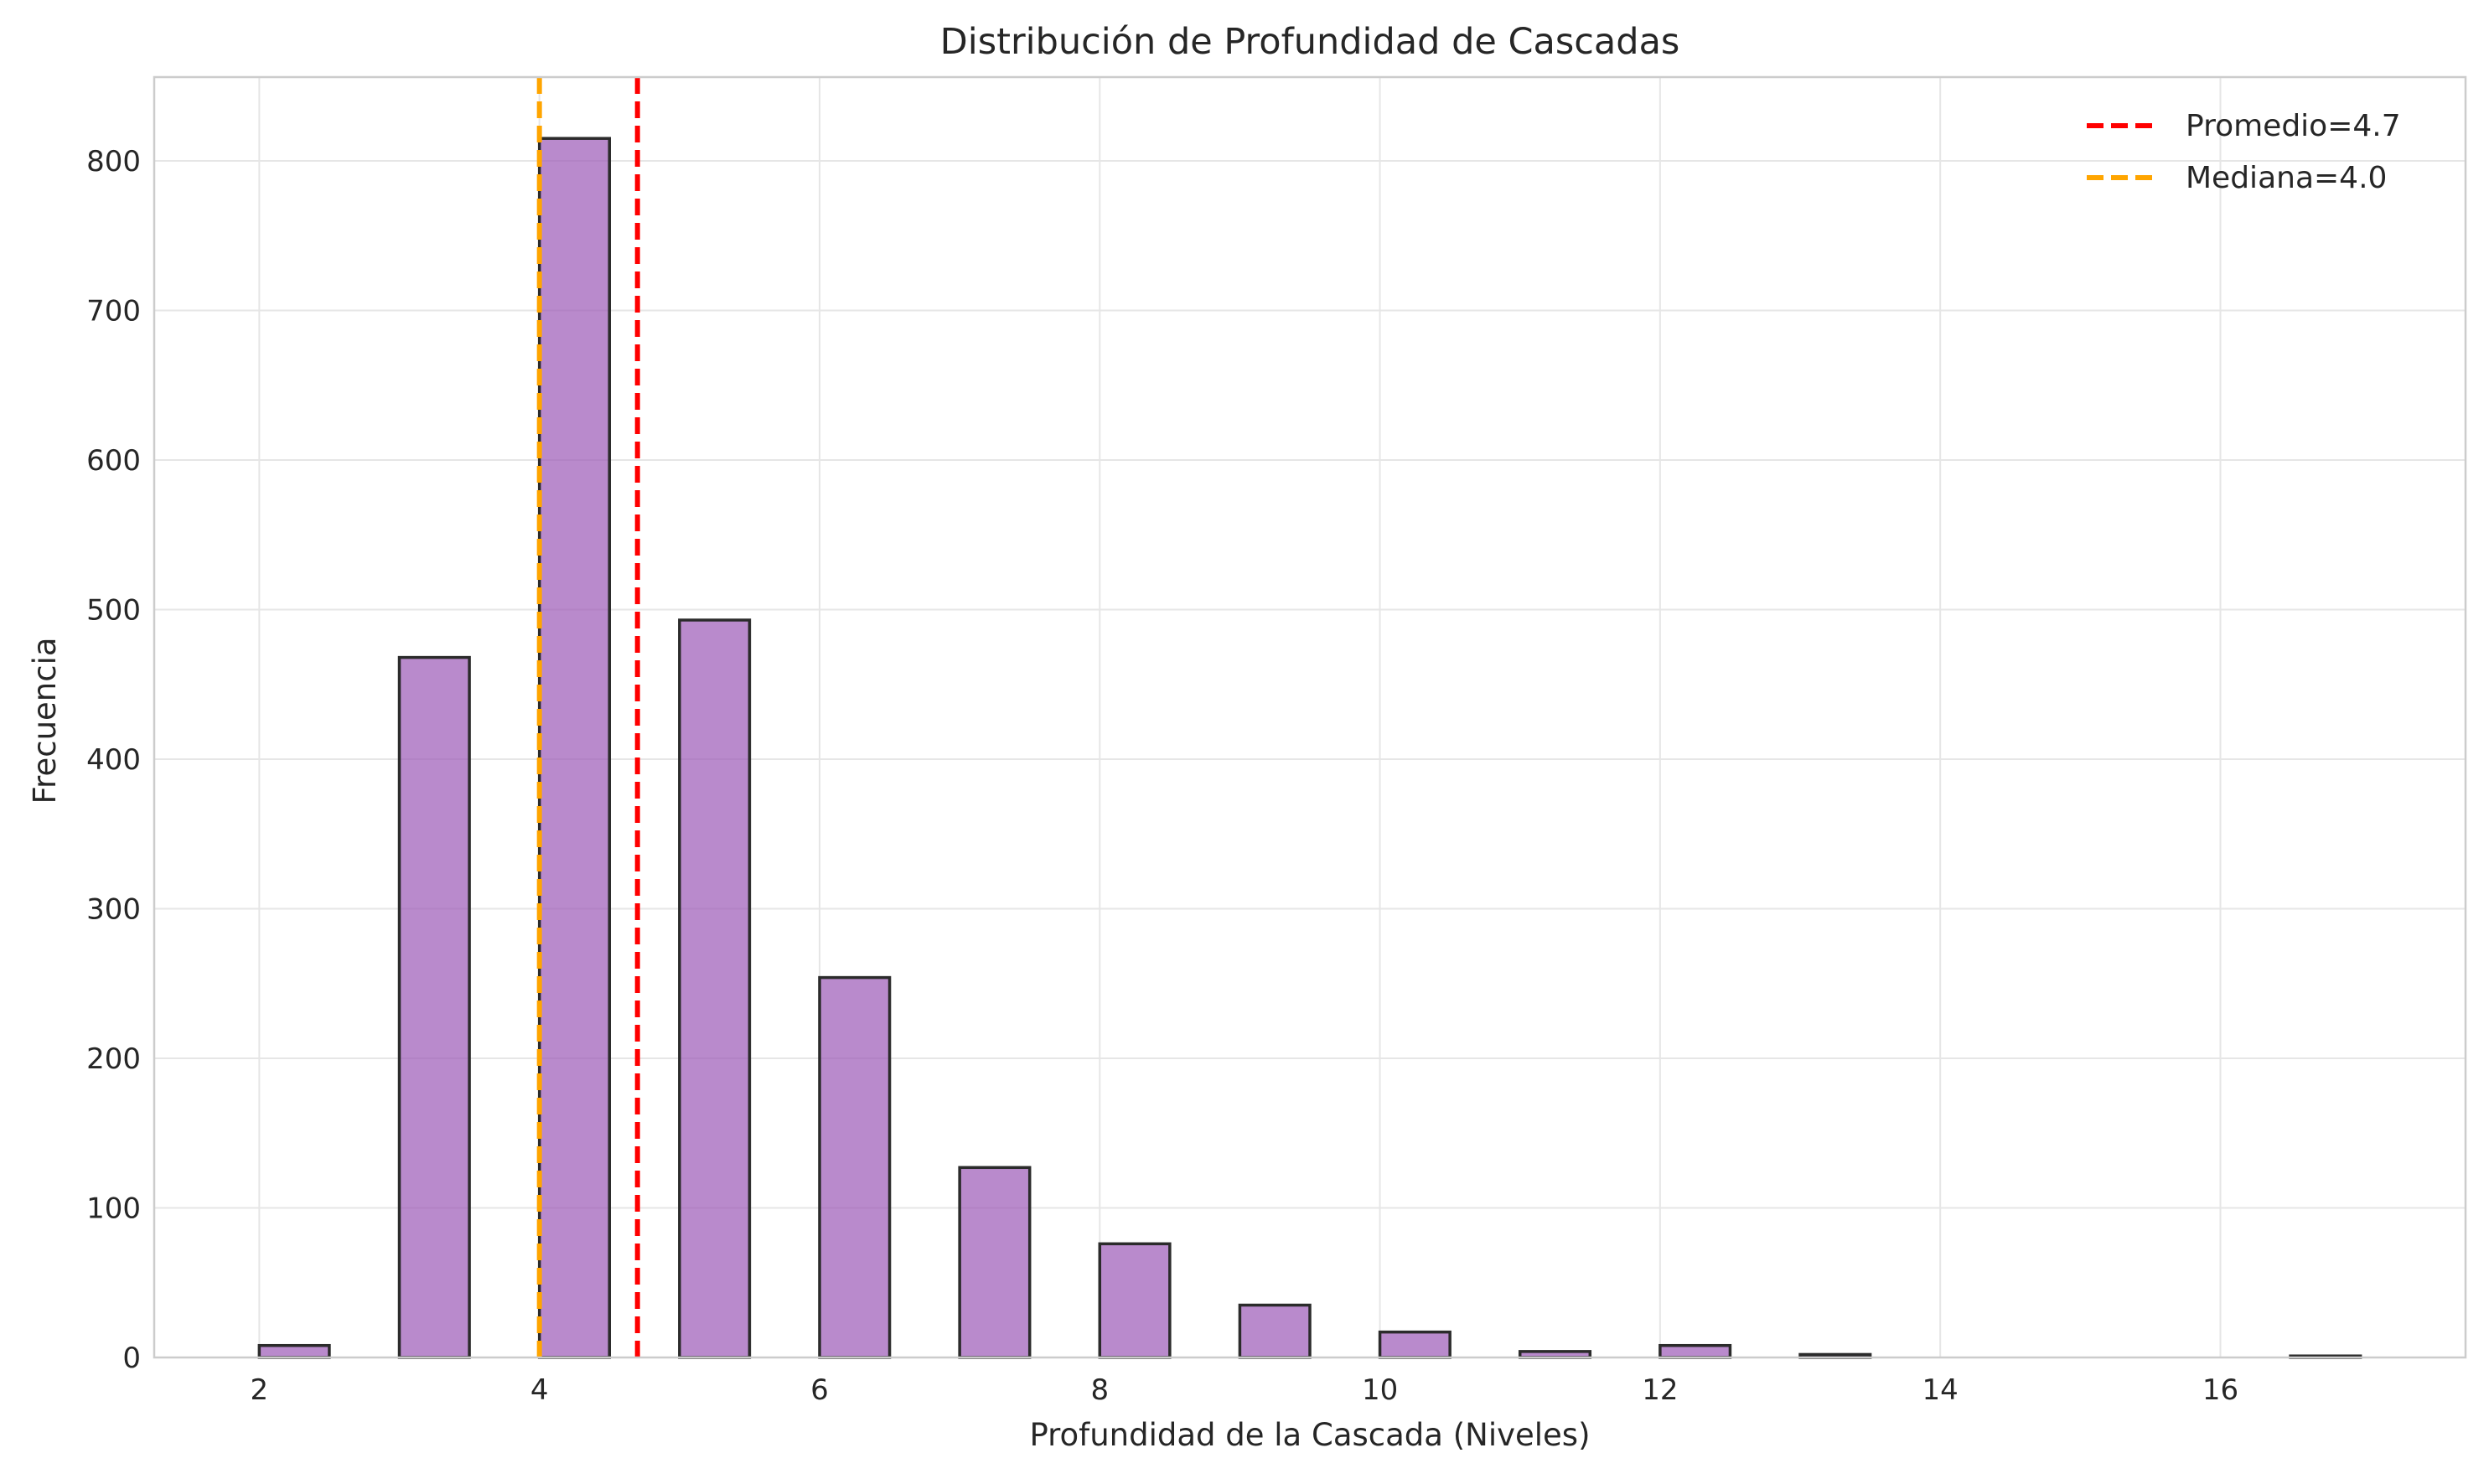 This screenshot has width=2489, height=1484. I want to click on x-tick-label: 12, so click(1660, 1390).